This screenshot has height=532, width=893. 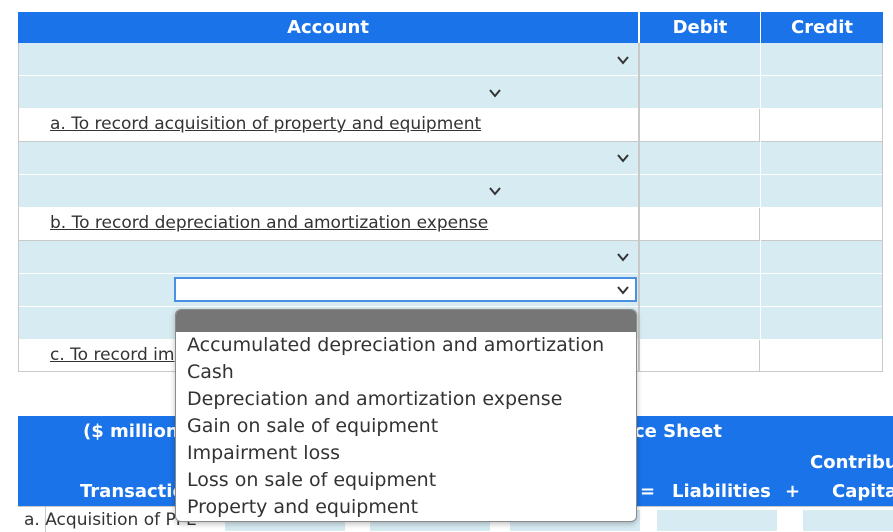 I want to click on row-divider, so click(x=45, y=519).